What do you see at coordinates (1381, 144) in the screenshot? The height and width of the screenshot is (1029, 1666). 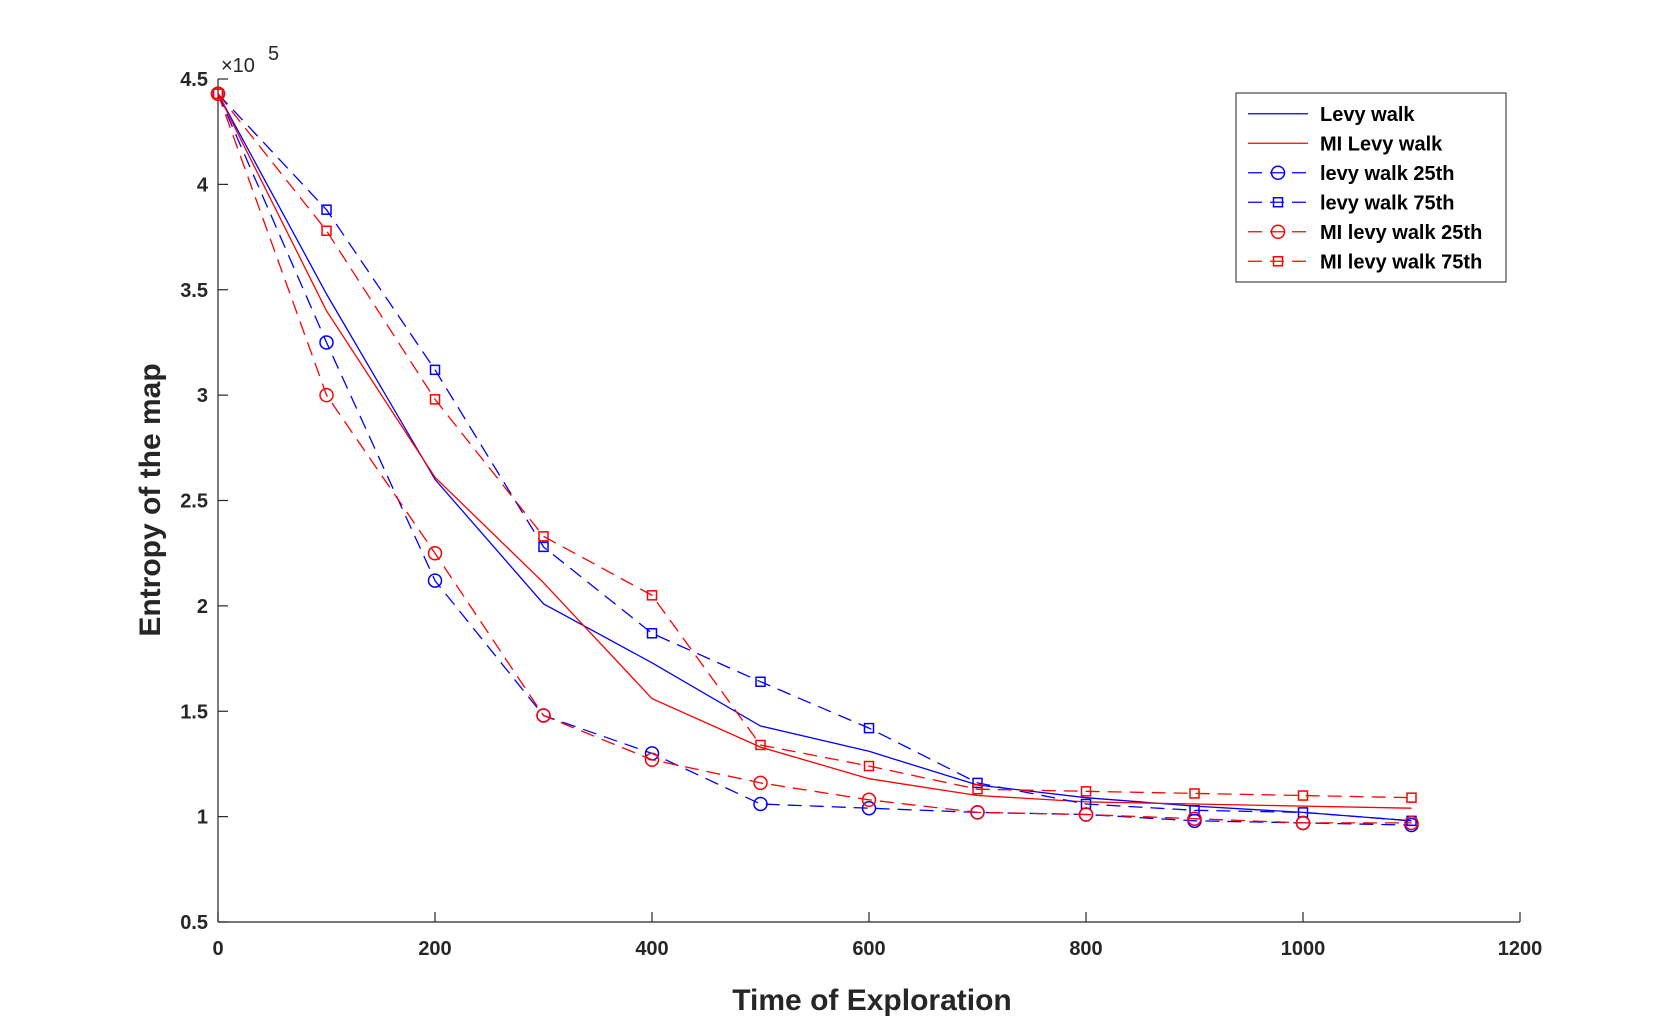 I see `legend-label: MI Levy walk` at bounding box center [1381, 144].